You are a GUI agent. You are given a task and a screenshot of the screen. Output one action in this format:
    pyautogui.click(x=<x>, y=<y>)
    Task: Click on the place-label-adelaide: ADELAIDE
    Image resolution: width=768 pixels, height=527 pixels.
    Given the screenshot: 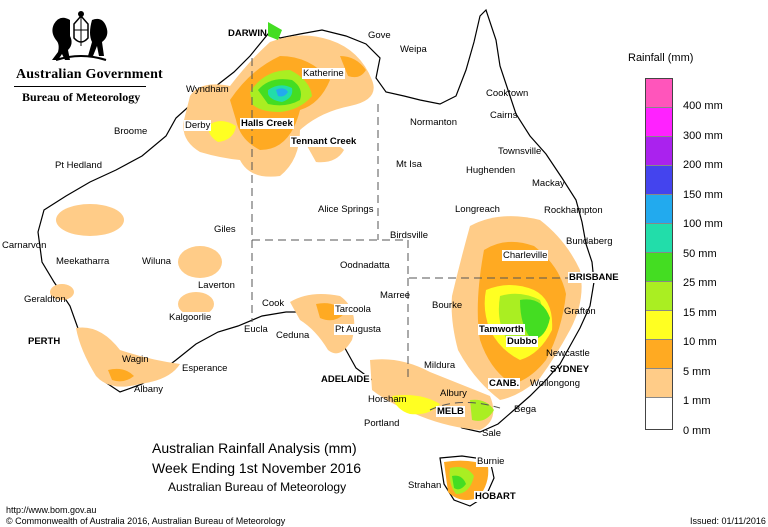 What is the action you would take?
    pyautogui.click(x=345, y=379)
    